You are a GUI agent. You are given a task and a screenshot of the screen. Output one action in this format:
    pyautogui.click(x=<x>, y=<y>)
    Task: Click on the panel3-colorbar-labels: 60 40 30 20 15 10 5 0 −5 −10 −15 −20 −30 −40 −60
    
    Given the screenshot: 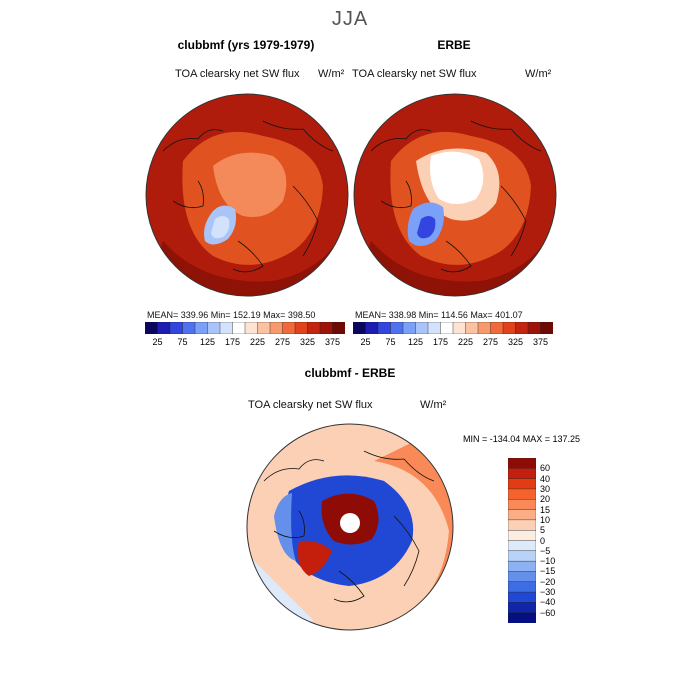 What is the action you would take?
    pyautogui.click(x=560, y=540)
    